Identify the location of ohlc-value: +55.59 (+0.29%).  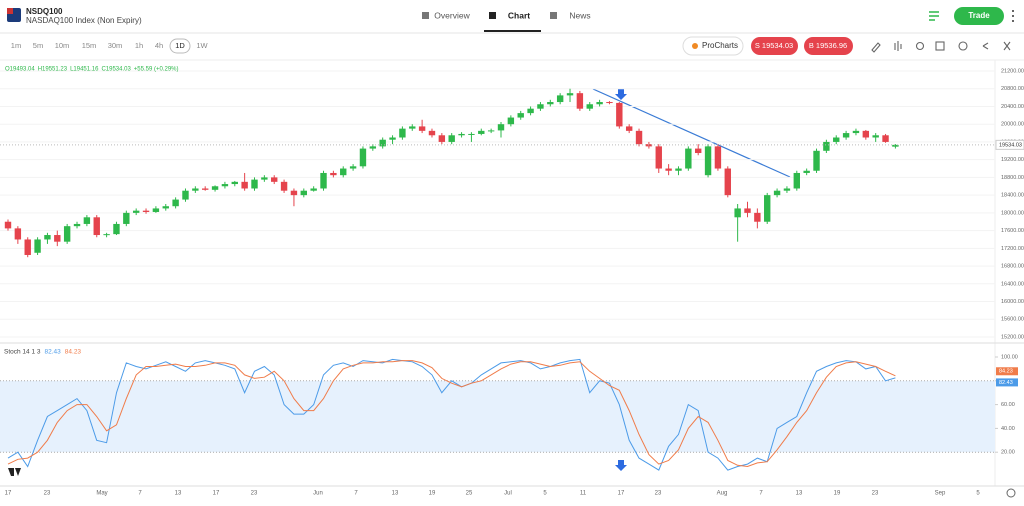
(156, 70).